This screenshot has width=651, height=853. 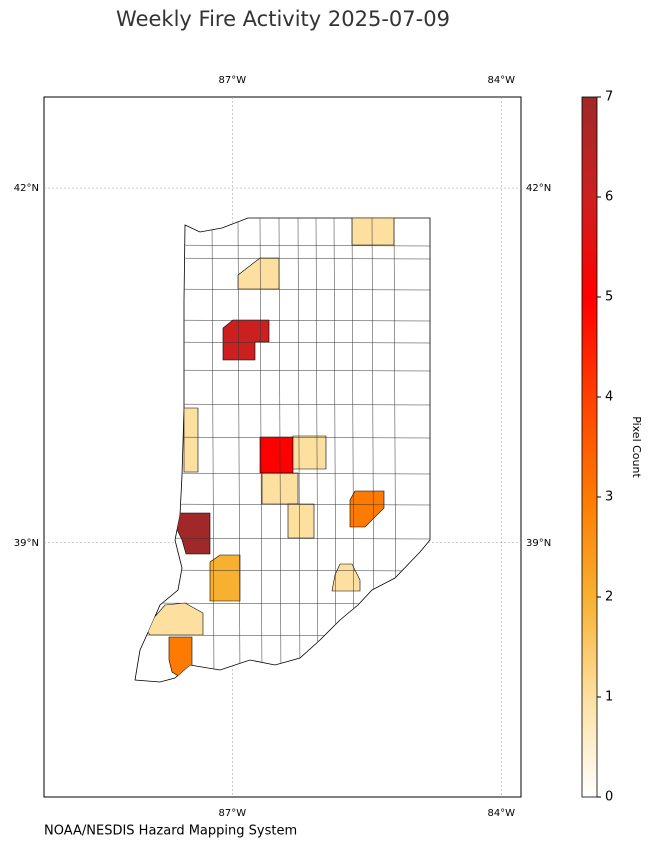 I want to click on colorbar-tick-label: 0, so click(x=609, y=797).